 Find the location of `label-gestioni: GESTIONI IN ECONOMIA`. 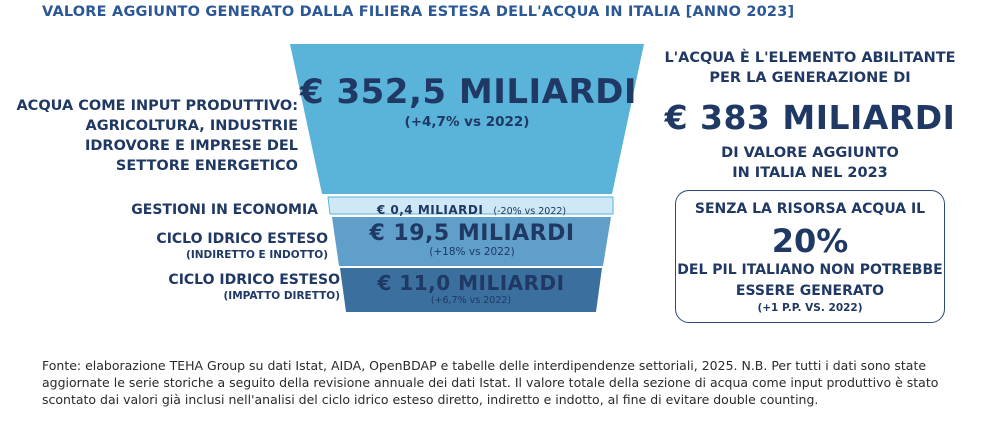

label-gestioni: GESTIONI IN ECONOMIA is located at coordinates (224, 210).